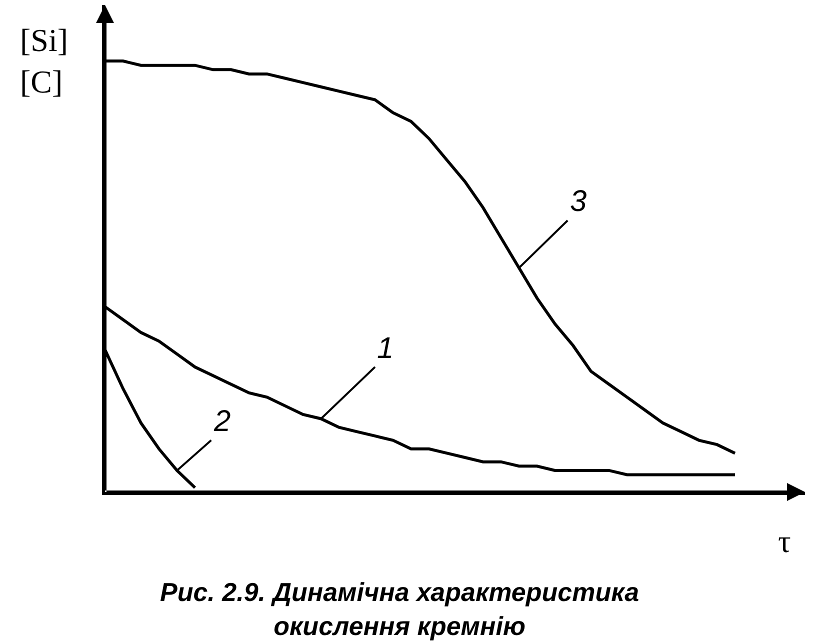 This screenshot has width=817, height=644. Describe the element at coordinates (400, 609) in the screenshot. I see `text: Рис. 2.9. Динамічна характеристика окислення кремнію` at that location.